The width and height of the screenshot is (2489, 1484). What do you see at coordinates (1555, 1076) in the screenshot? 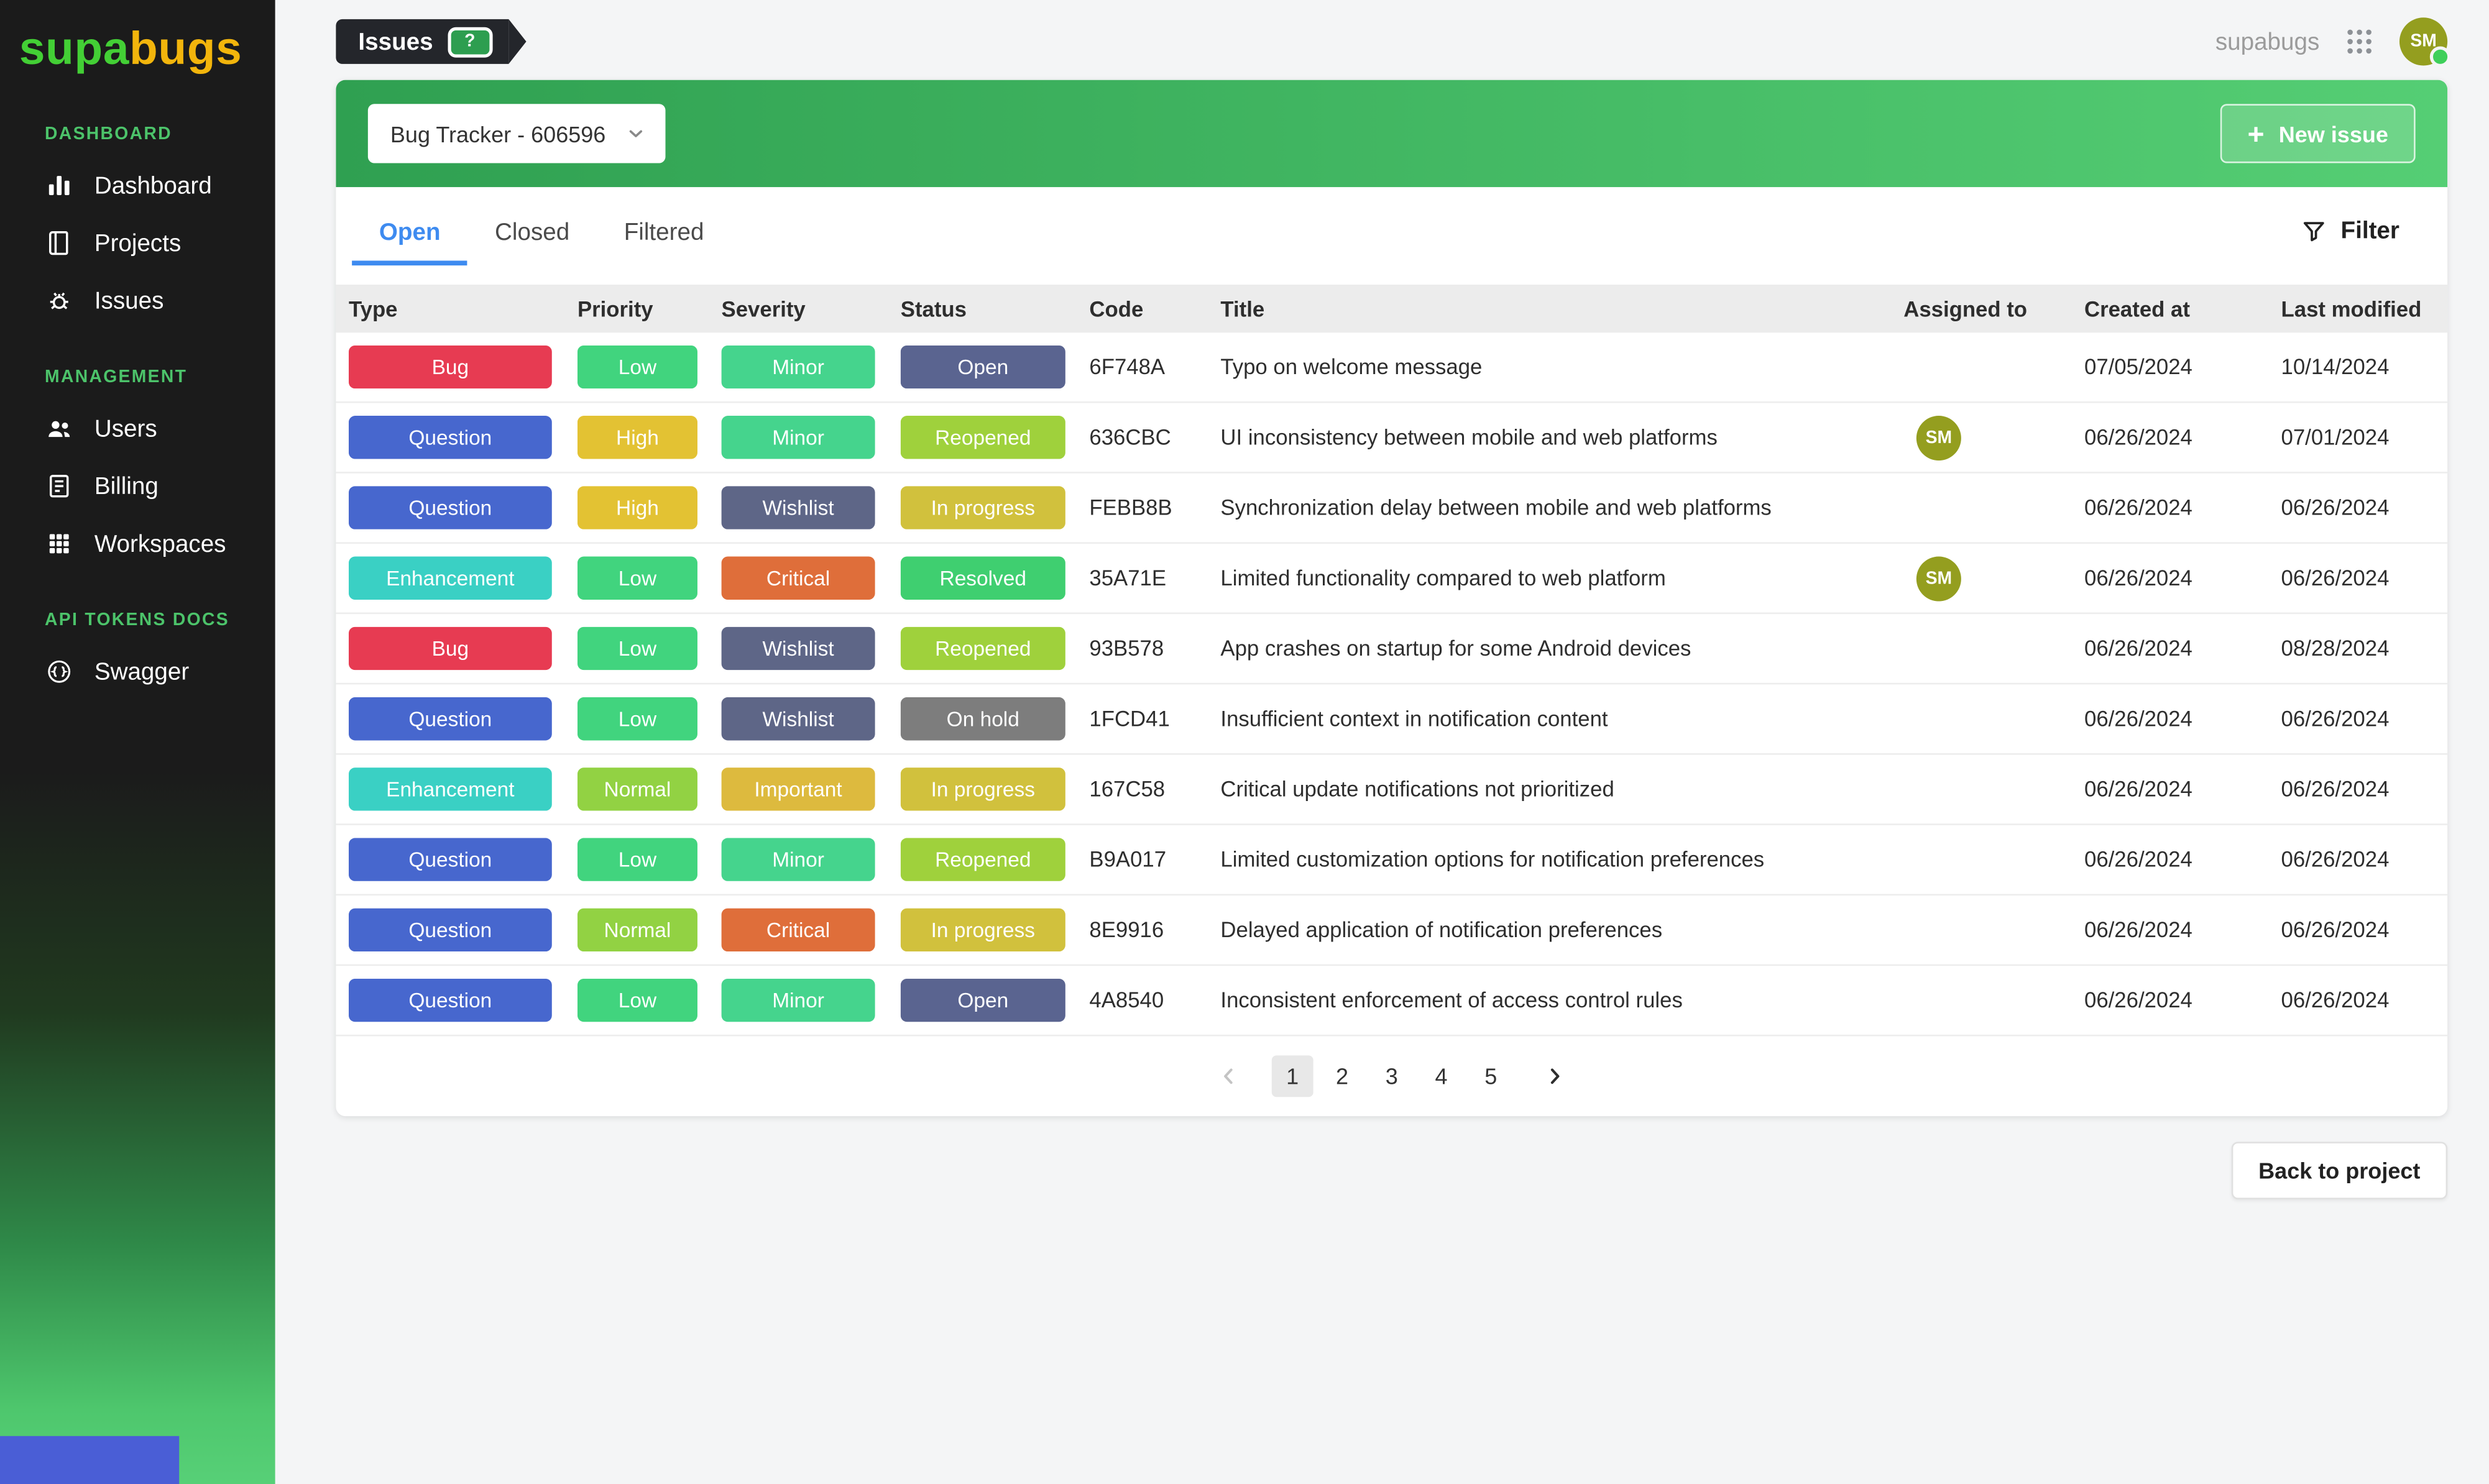
I see `pagination-next-icon` at bounding box center [1555, 1076].